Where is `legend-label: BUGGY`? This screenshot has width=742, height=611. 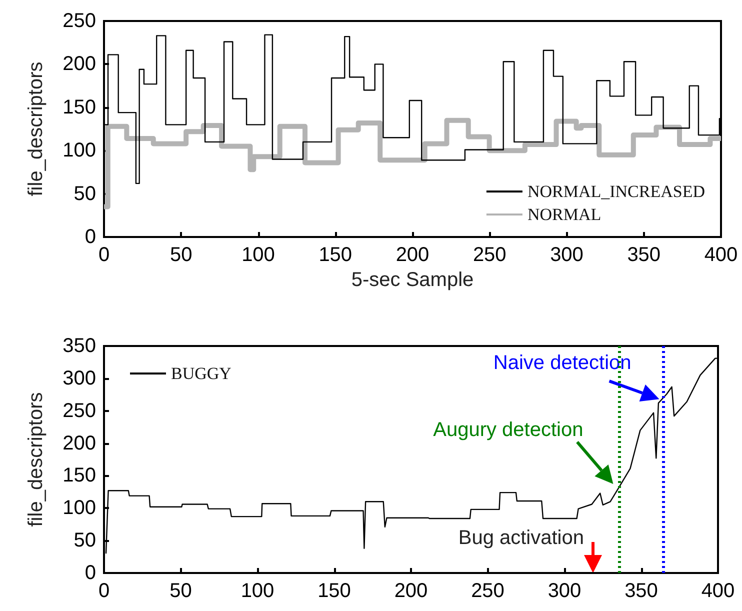
legend-label: BUGGY is located at coordinates (201, 373).